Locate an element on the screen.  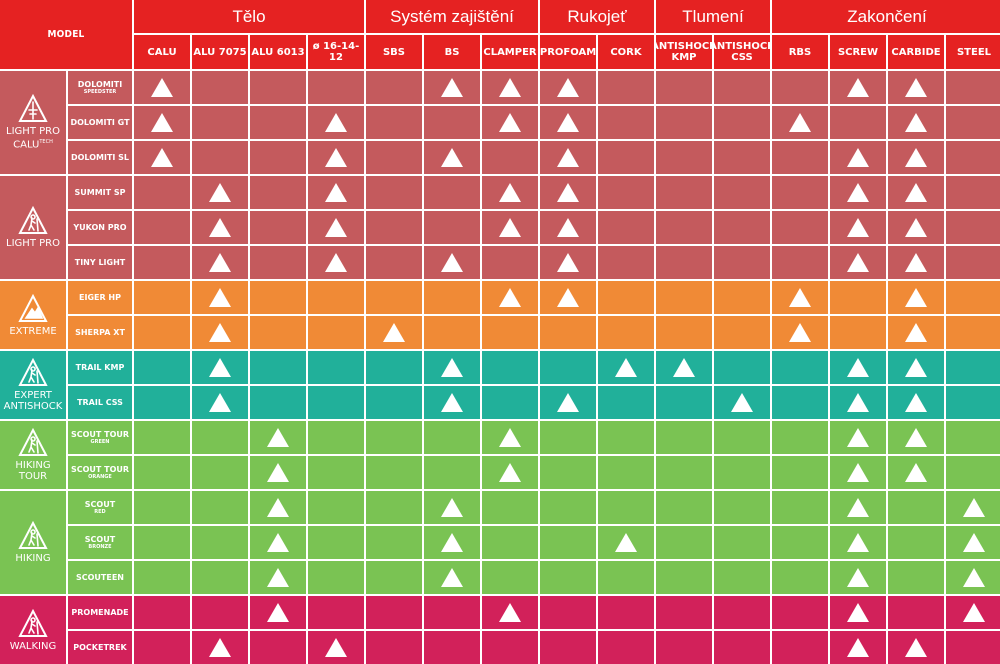
model-subname: RED is located at coordinates (100, 512).